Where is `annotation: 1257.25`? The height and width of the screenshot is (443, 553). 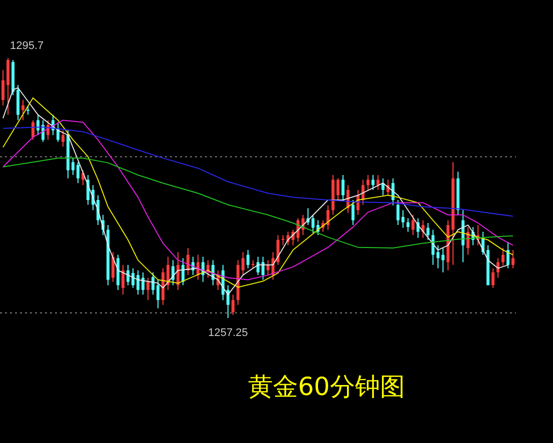
annotation: 1257.25 is located at coordinates (228, 333).